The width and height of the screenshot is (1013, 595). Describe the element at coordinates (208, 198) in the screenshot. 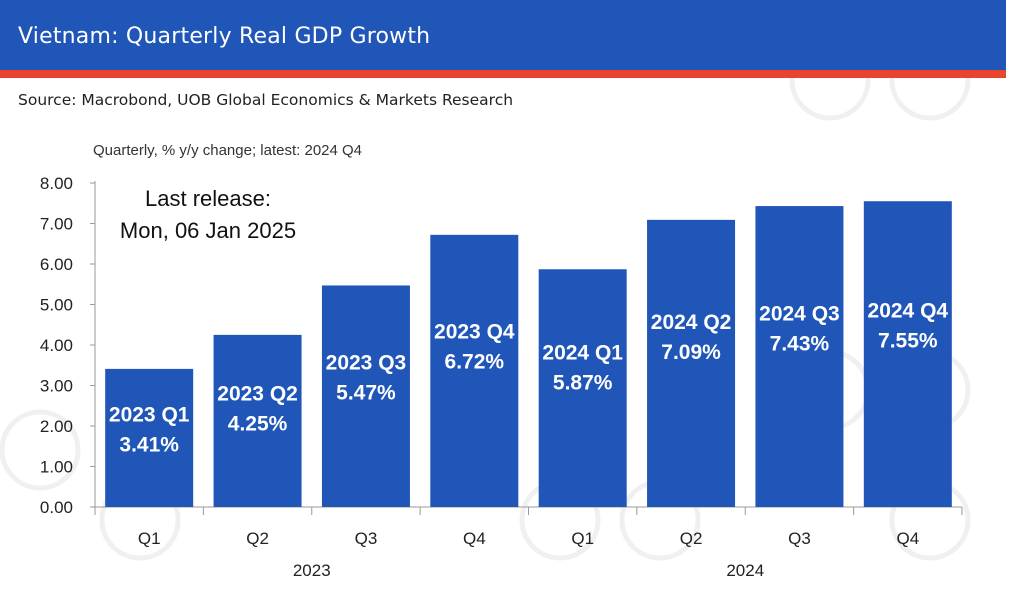

I see `annotation-line-1: Last release:` at that location.